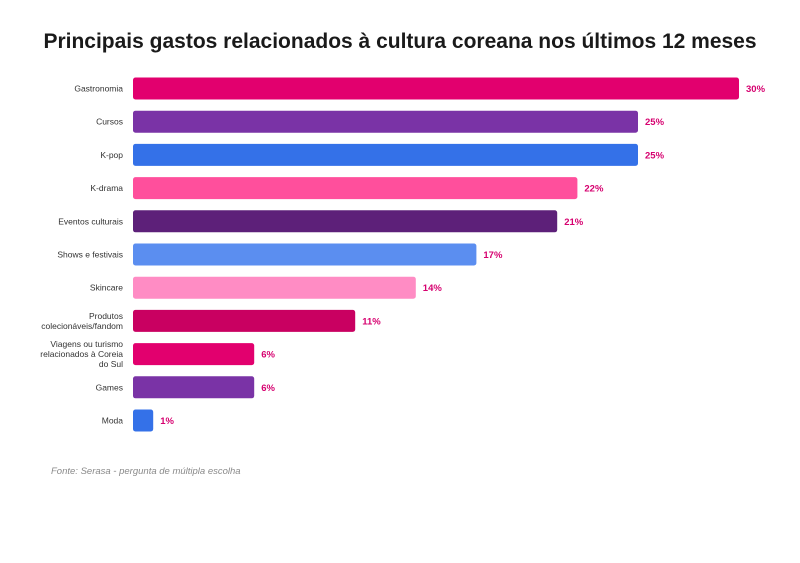 The width and height of the screenshot is (800, 563). Describe the element at coordinates (106, 188) in the screenshot. I see `category-label: K-drama` at that location.